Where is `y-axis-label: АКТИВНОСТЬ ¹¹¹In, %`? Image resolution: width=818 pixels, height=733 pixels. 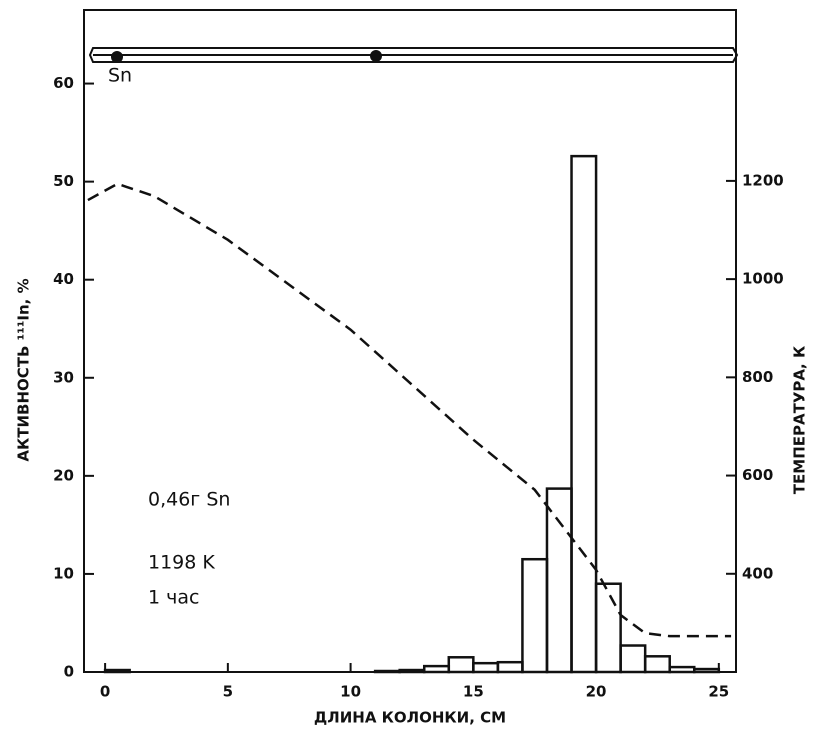
y-axis-label: АКТИВНОСТЬ ¹¹¹In, % is located at coordinates (24, 369).